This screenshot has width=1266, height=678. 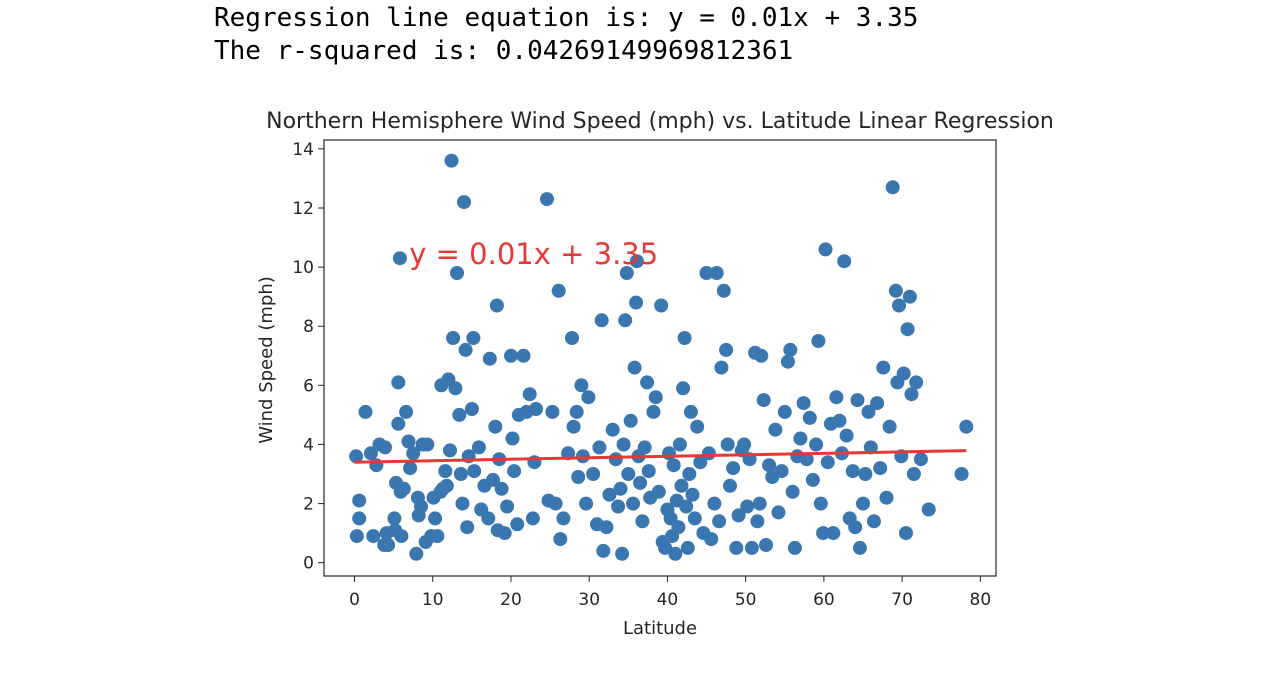 What do you see at coordinates (308, 386) in the screenshot?
I see `y-tick-label: 6` at bounding box center [308, 386].